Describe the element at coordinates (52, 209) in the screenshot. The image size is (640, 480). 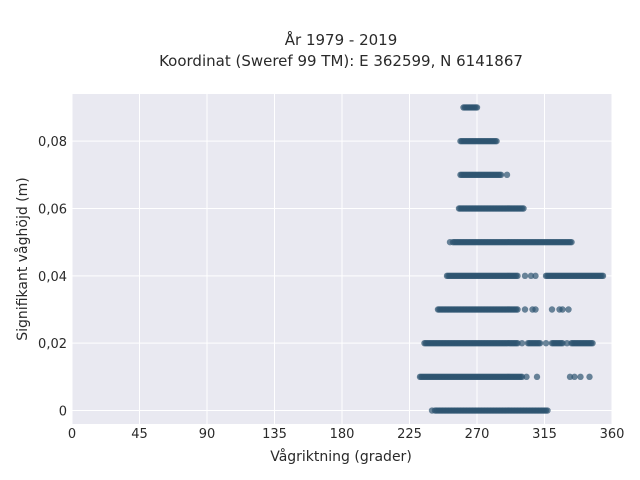
I see `y-tick-label: 0,06` at that location.